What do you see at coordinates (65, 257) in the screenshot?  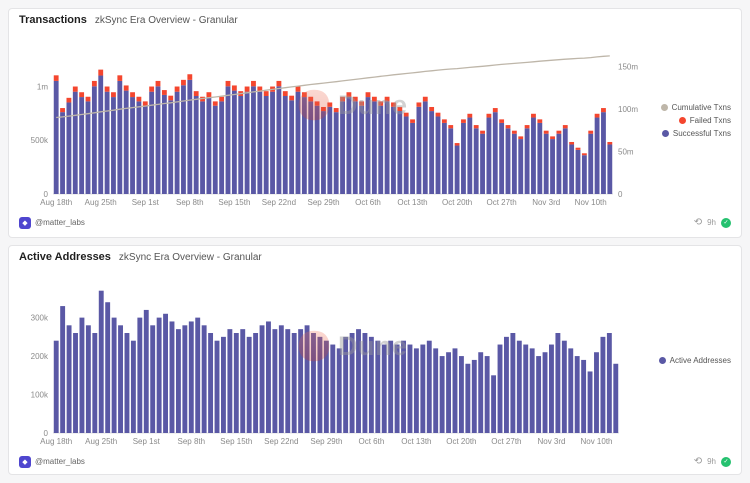 I see `panel-title: Active Addresses` at bounding box center [65, 257].